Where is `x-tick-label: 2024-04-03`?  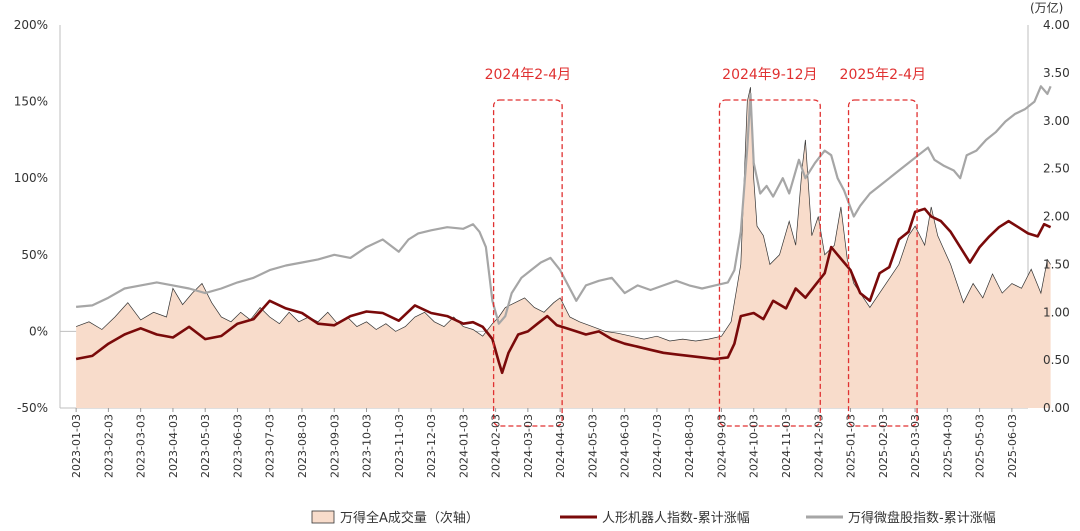 x-tick-label: 2024-04-03 is located at coordinates (560, 446).